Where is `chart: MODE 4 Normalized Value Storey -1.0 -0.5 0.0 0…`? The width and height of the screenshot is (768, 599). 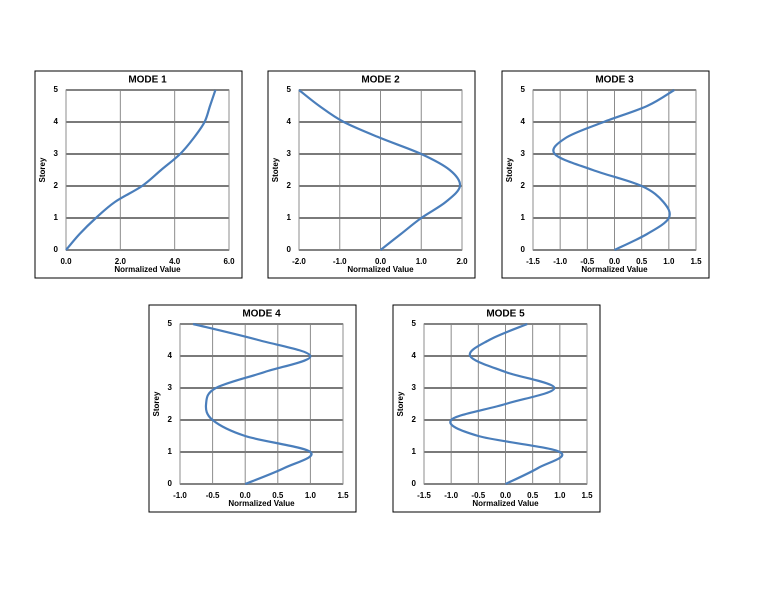
chart: MODE 4 Normalized Value Storey -1.0 -0.5 0.0 0… is located at coordinates (252, 408).